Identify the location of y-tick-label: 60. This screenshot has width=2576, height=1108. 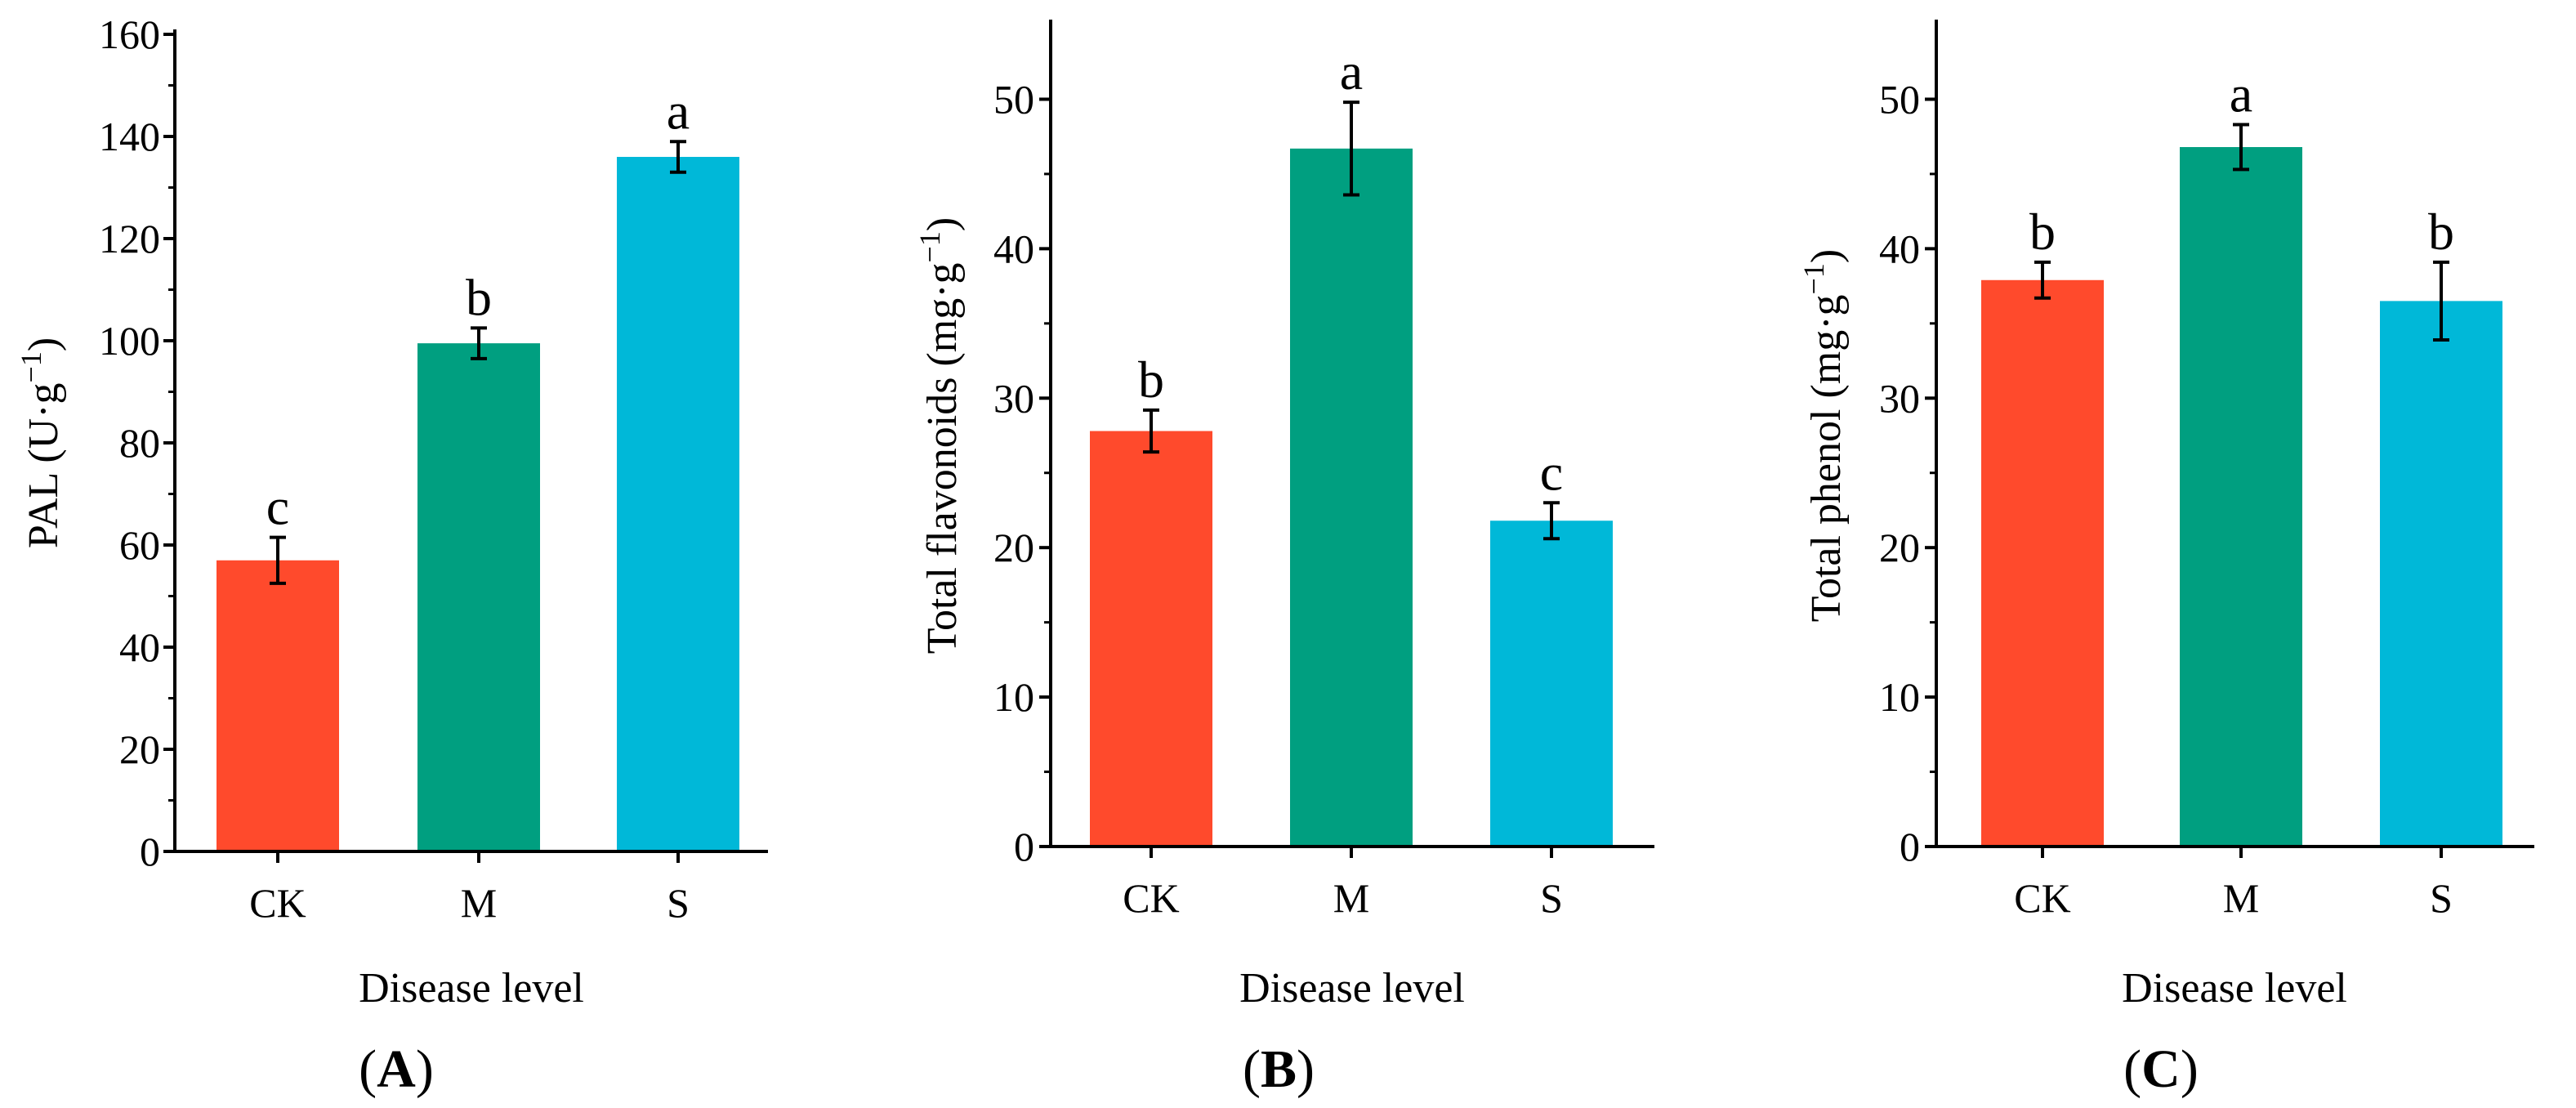
(140, 545).